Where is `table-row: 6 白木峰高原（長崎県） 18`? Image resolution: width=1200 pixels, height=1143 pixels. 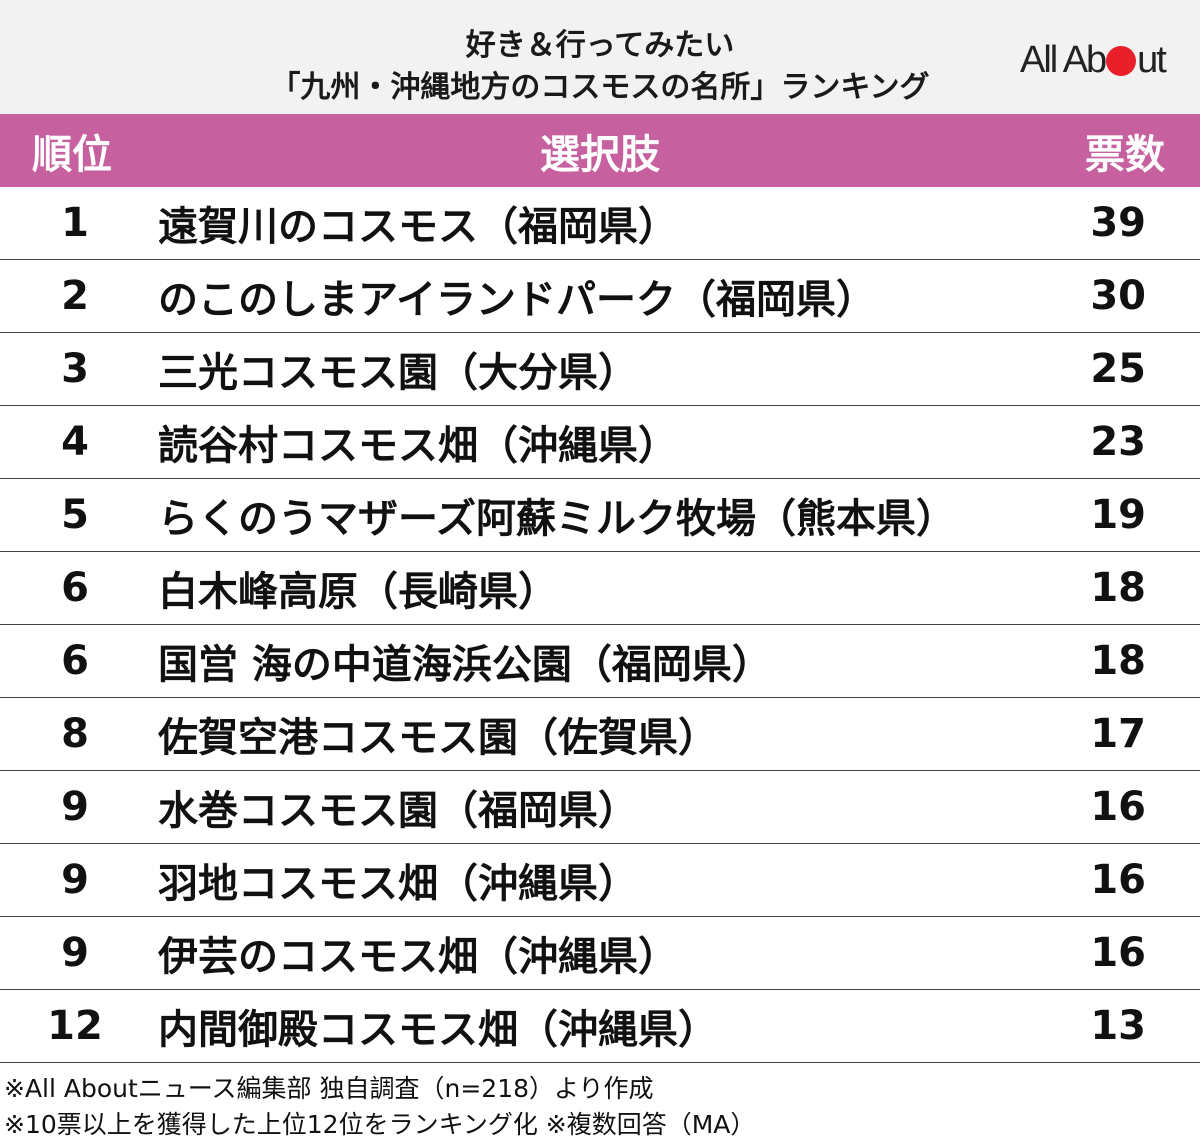
table-row: 6 白木峰高原（長崎県） 18 is located at coordinates (600, 588).